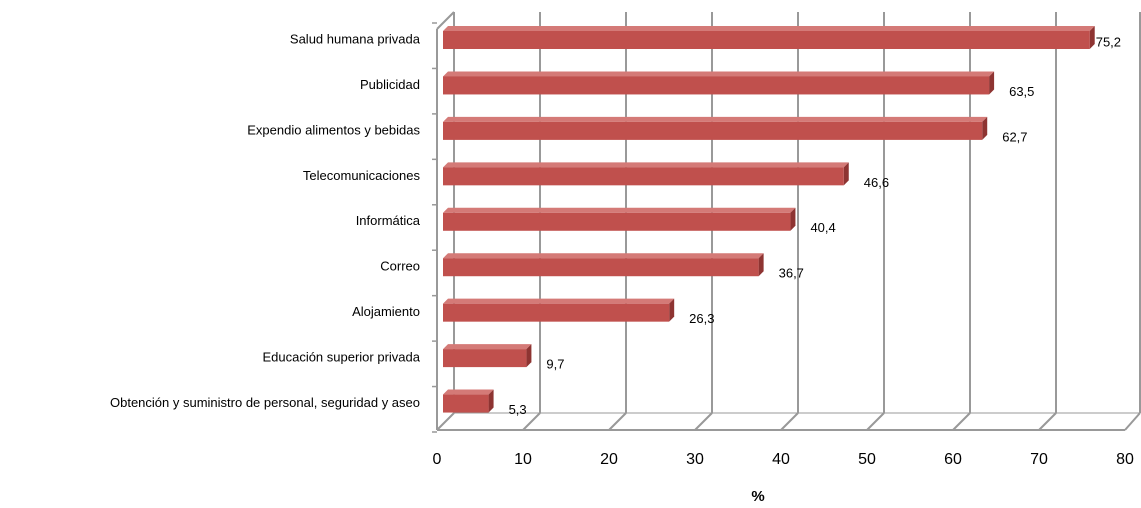 Image resolution: width=1141 pixels, height=508 pixels. What do you see at coordinates (390, 84) in the screenshot?
I see `y-tick-label: Publicidad` at bounding box center [390, 84].